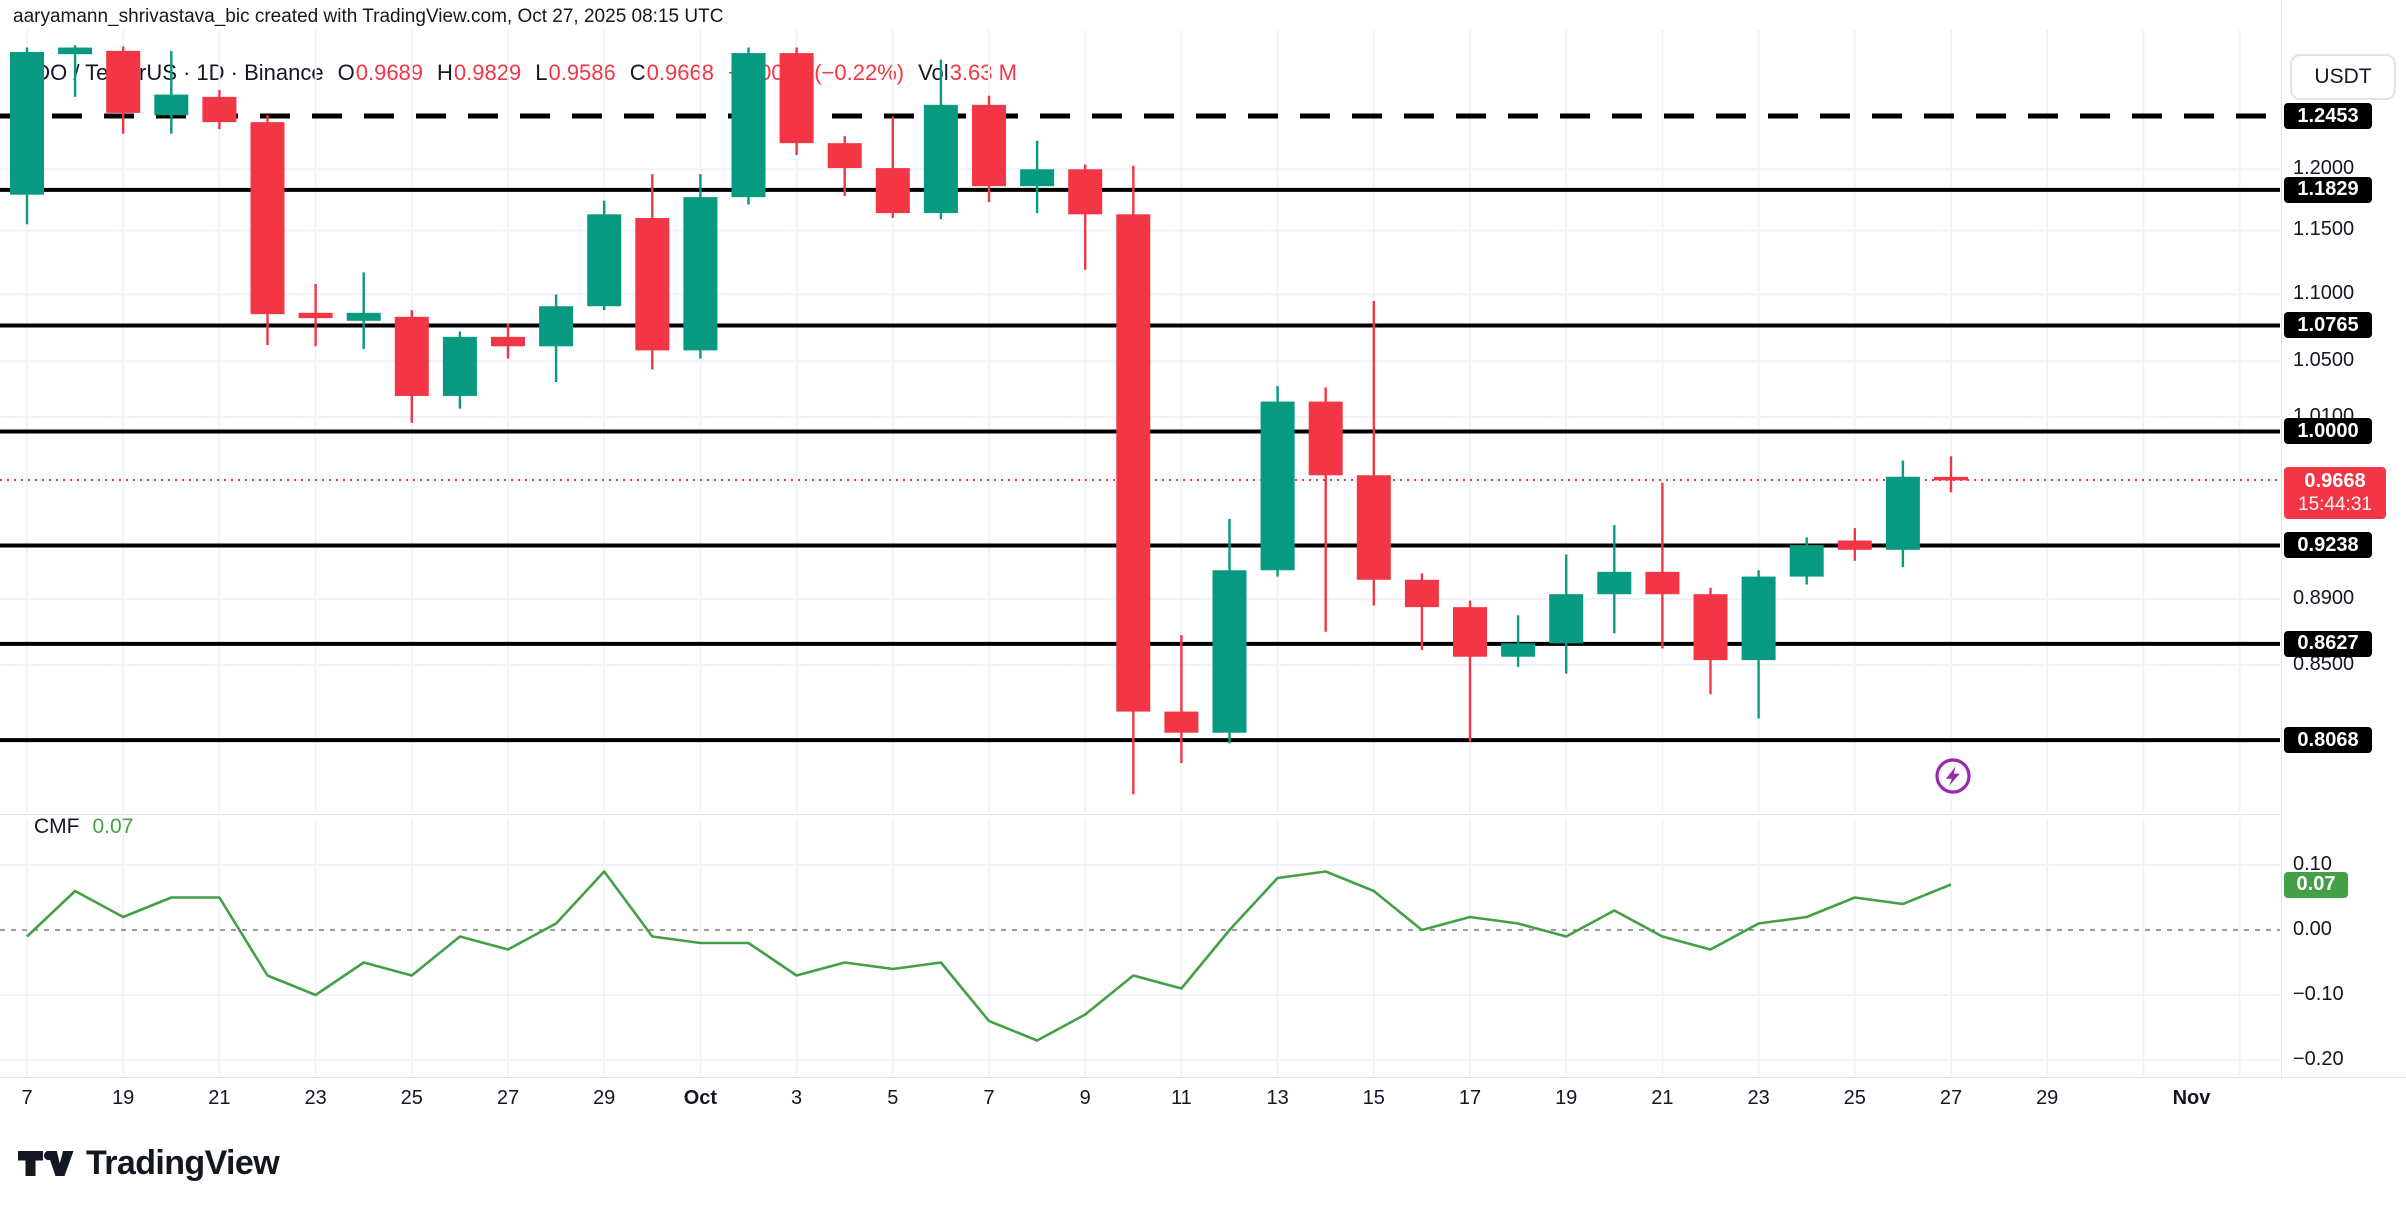 Image resolution: width=2406 pixels, height=1229 pixels. I want to click on cmf-value-label: 0.07, so click(2316, 884).